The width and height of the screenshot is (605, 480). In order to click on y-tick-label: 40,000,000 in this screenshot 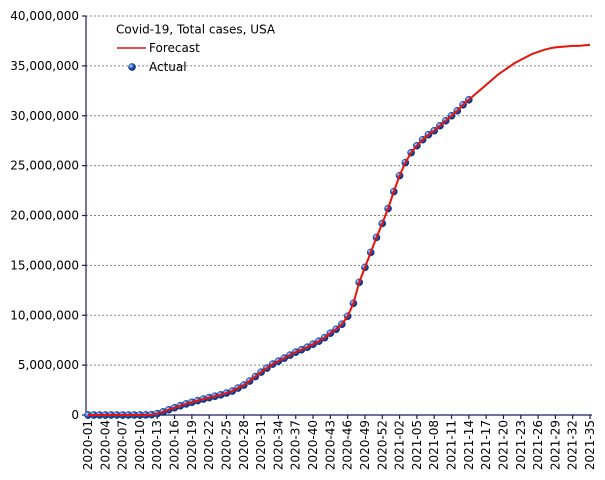, I will do `click(44, 16)`.